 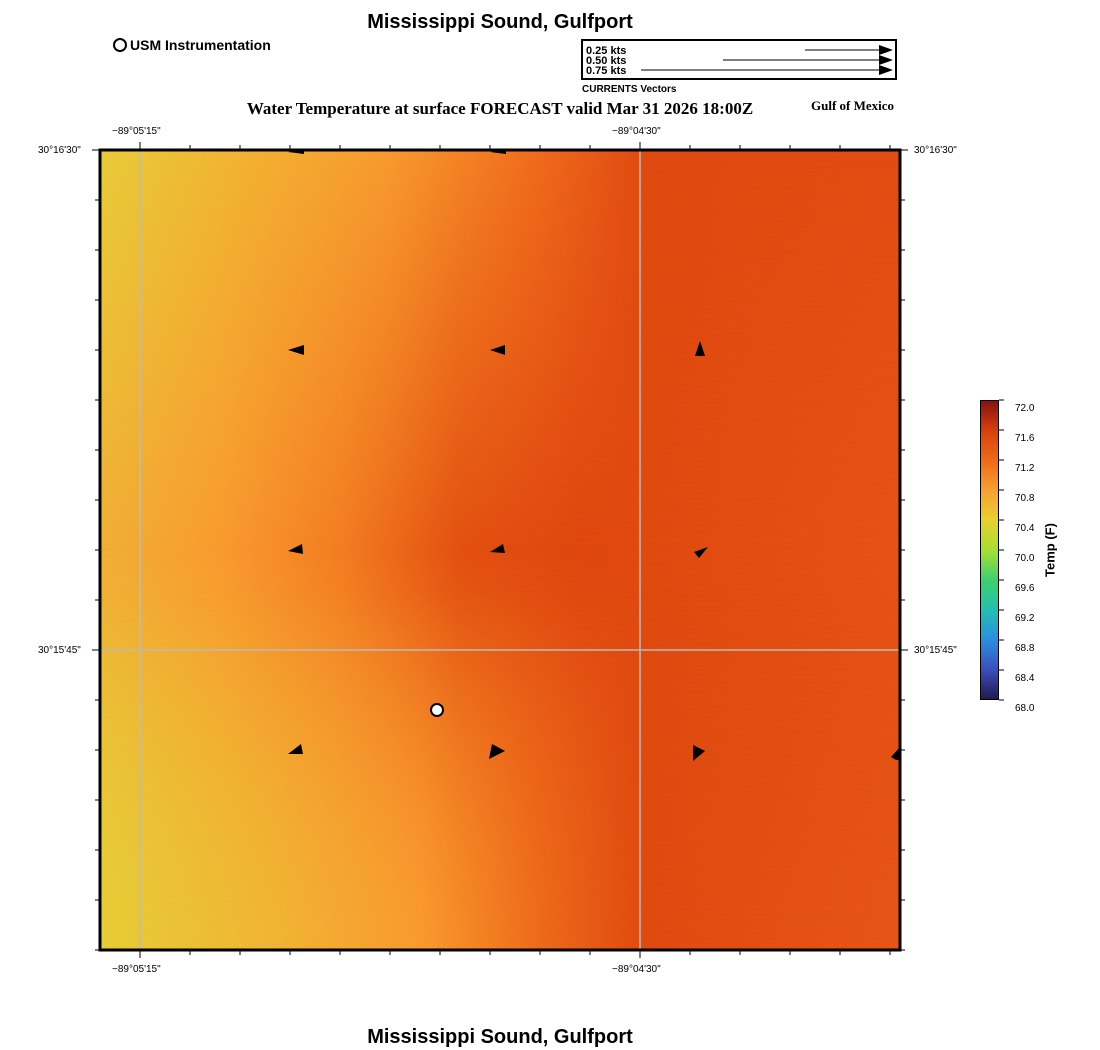 What do you see at coordinates (136, 131) in the screenshot?
I see `x-tick-label-top-1: −89°05'15"` at bounding box center [136, 131].